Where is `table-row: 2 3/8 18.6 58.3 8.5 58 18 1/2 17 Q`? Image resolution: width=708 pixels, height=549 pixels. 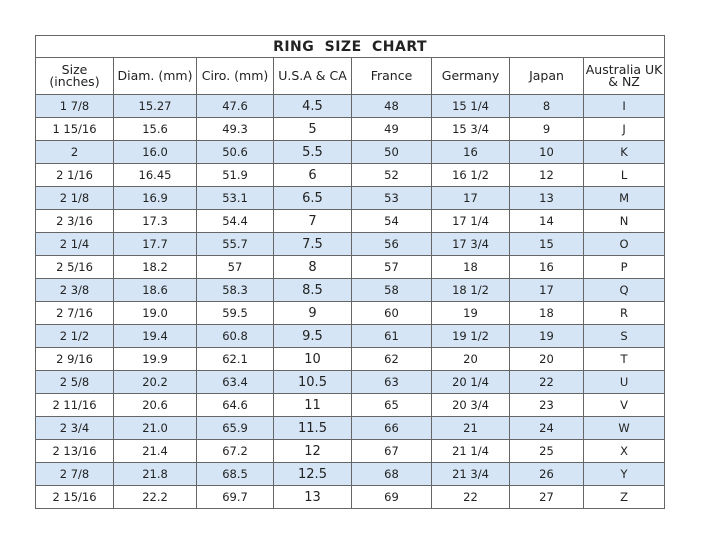
table-row: 2 3/8 18.6 58.3 8.5 58 18 1/2 17 Q is located at coordinates (350, 290).